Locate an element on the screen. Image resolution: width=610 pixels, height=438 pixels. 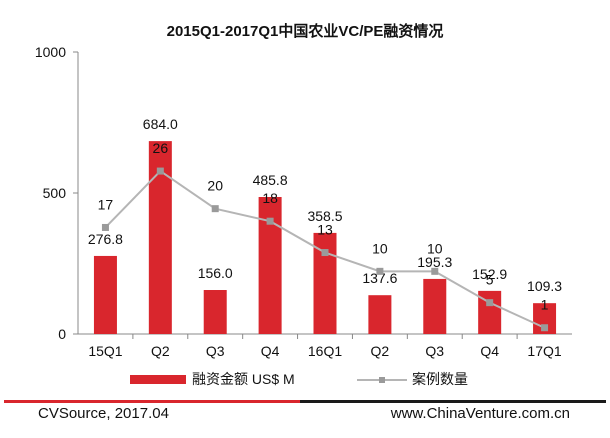
line-value-label: 5 is located at coordinates (490, 280).